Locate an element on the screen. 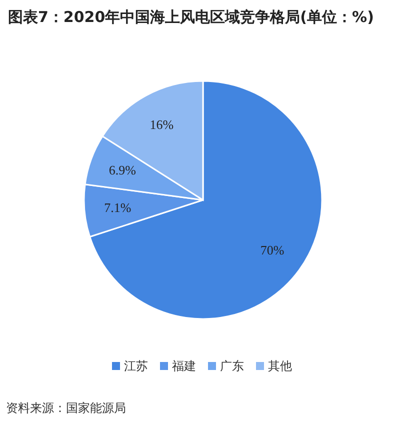 Image resolution: width=404 pixels, height=439 pixels. text: 资料来源：国家能源局 is located at coordinates (66, 408).